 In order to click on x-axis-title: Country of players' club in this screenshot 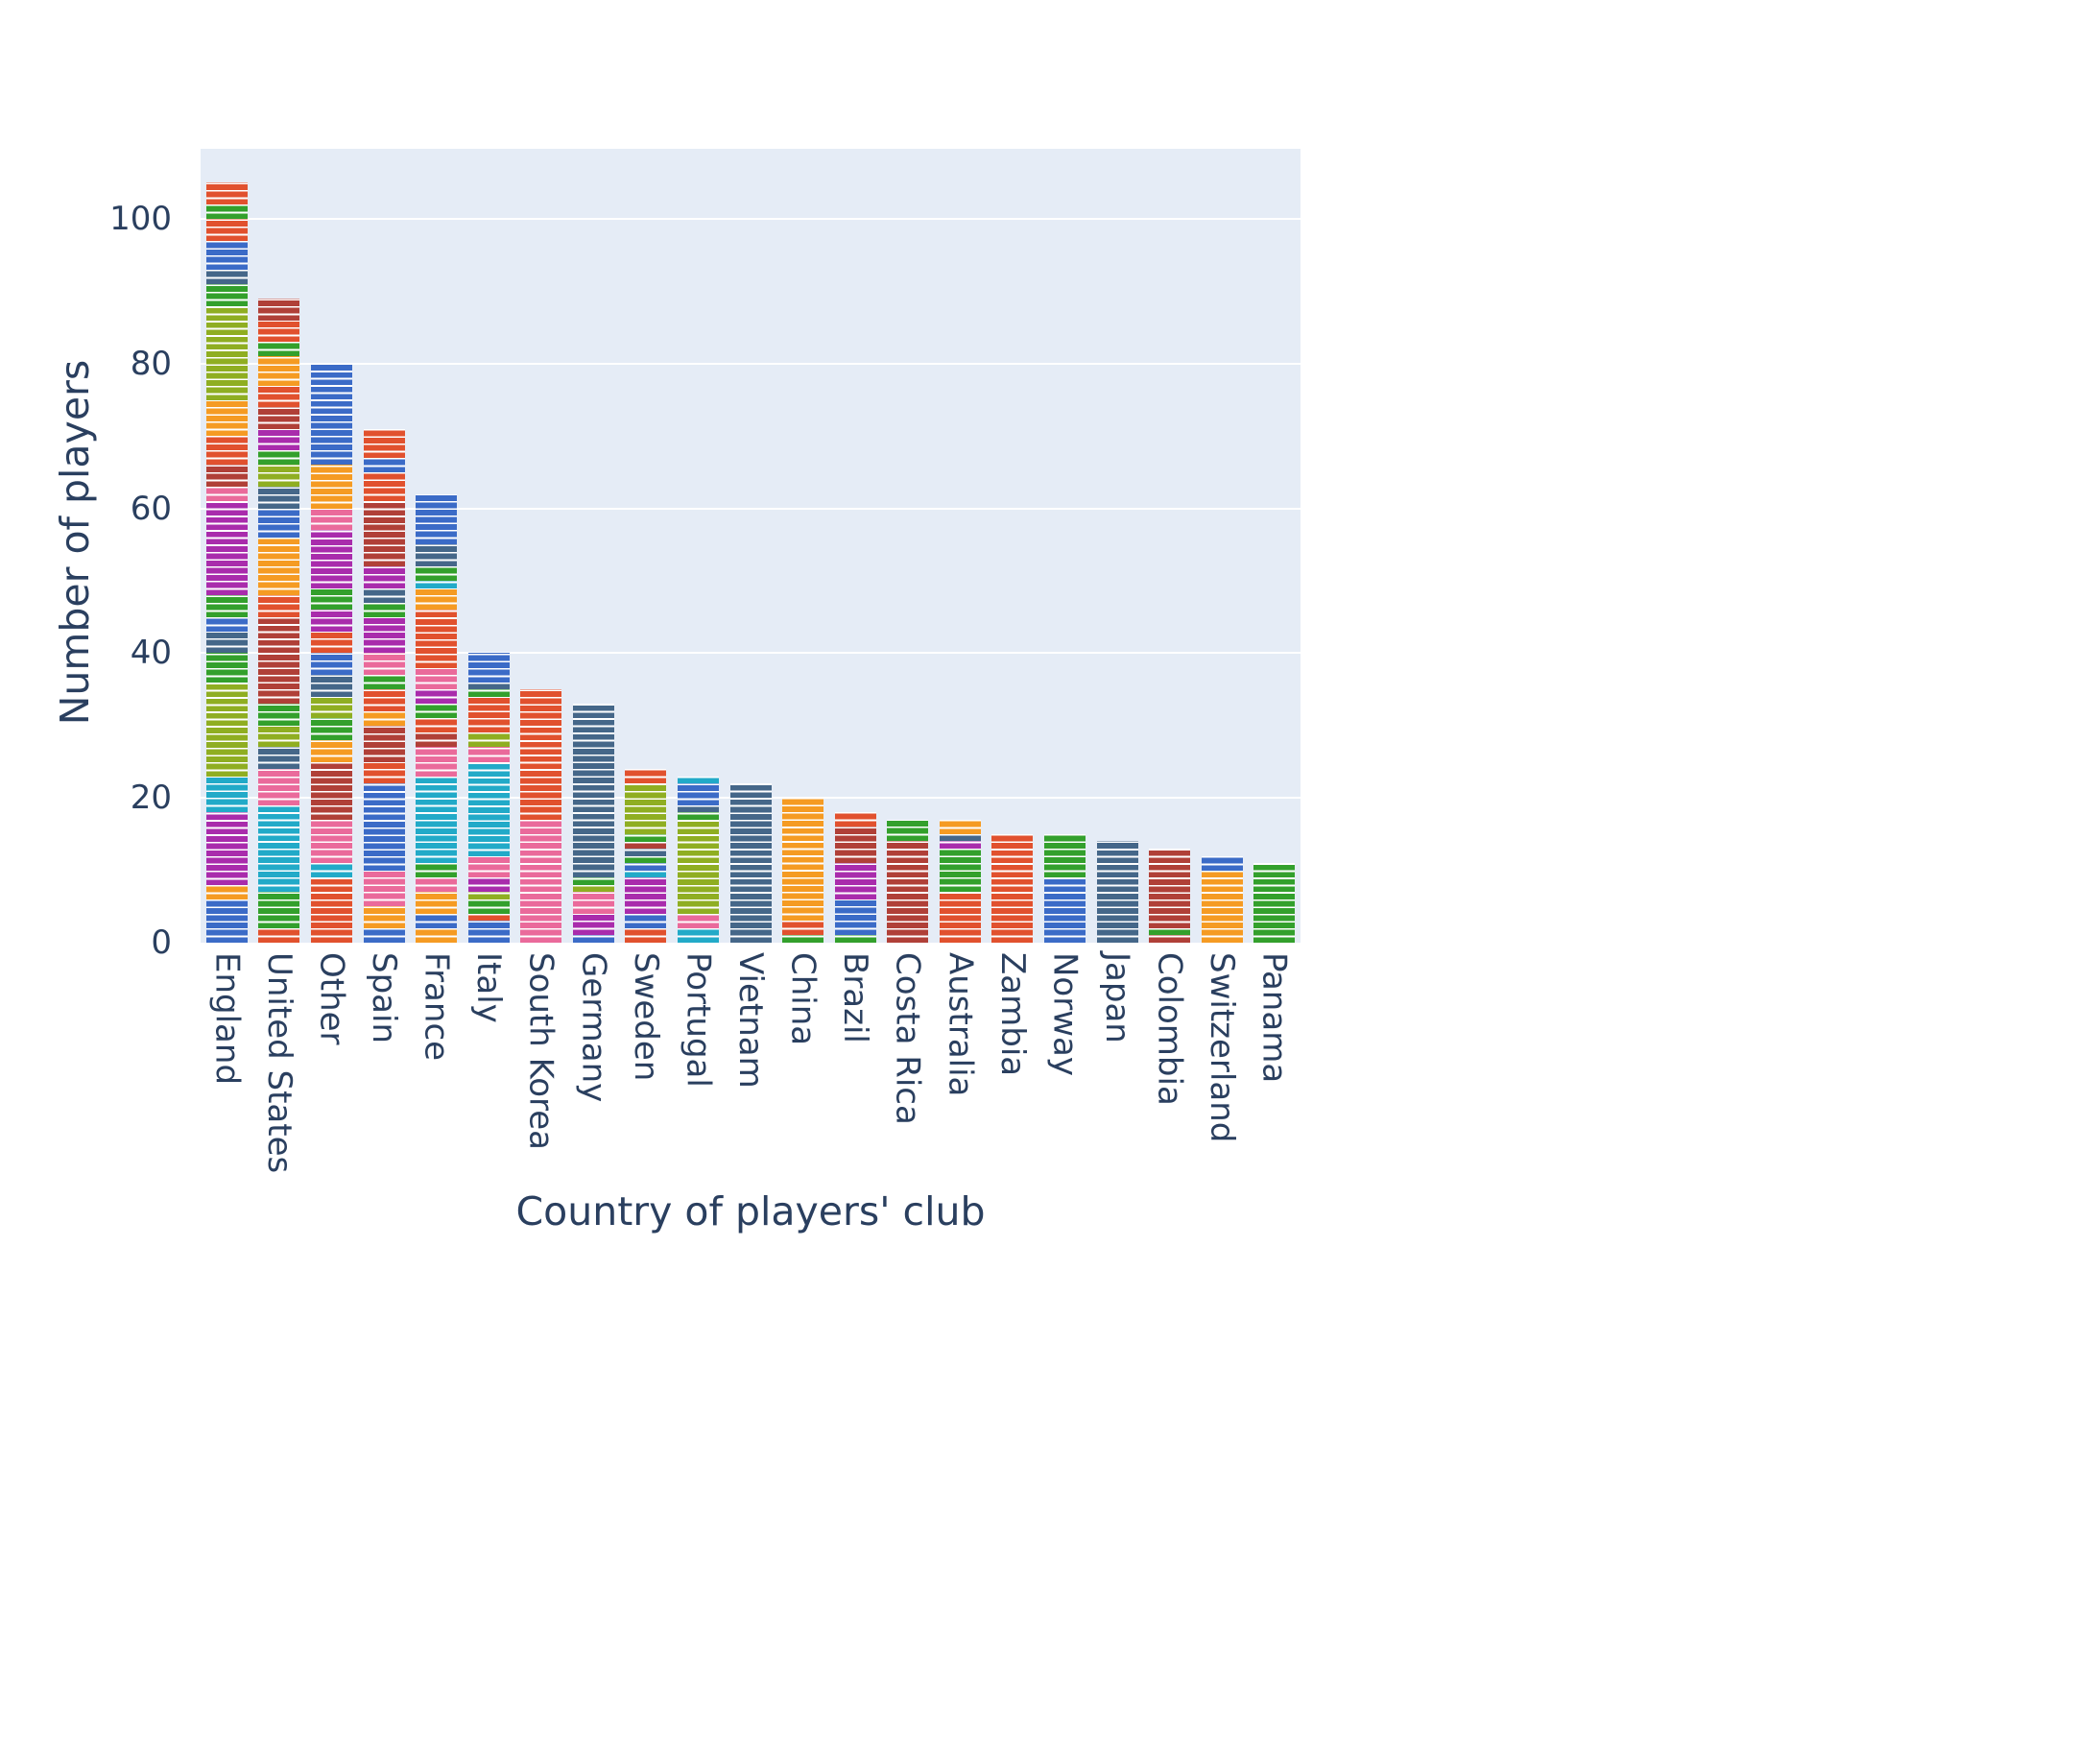, I will do `click(751, 1212)`.